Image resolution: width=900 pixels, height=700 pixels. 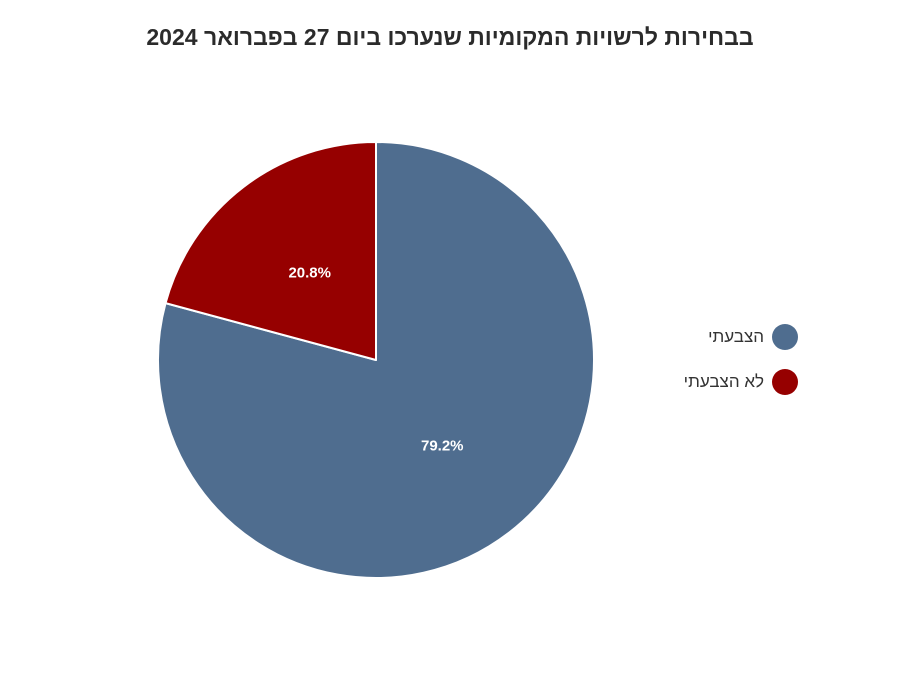 What do you see at coordinates (442, 446) in the screenshot?
I see `data-label-voted: 79.2%` at bounding box center [442, 446].